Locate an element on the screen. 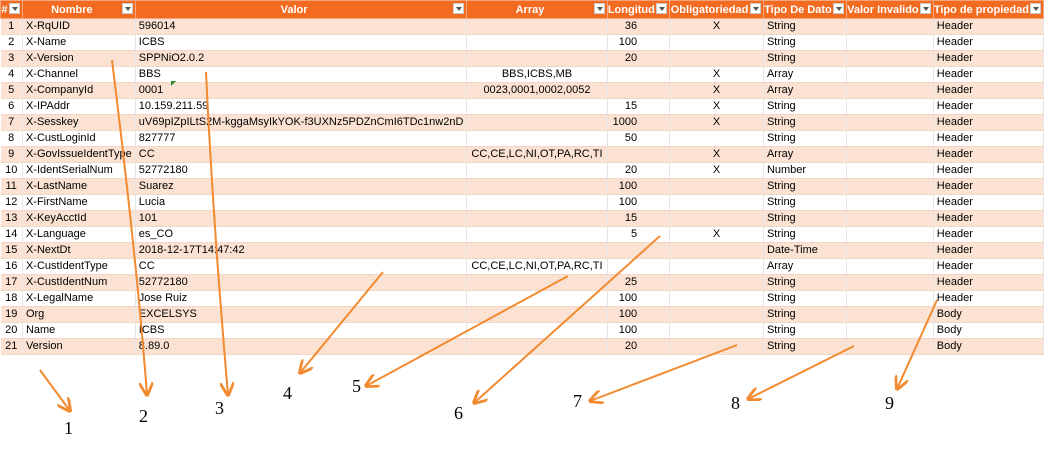 The image size is (1044, 453). cell-nombre: X-LegalName is located at coordinates (79, 298).